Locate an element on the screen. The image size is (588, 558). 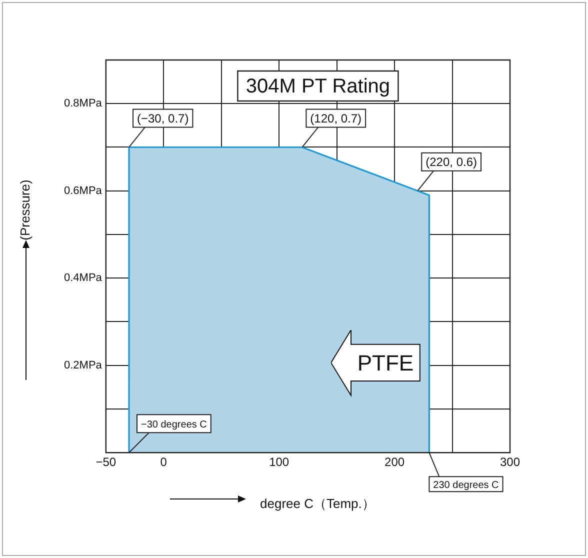
left-arrow-label: PTFE is located at coordinates (376, 363).